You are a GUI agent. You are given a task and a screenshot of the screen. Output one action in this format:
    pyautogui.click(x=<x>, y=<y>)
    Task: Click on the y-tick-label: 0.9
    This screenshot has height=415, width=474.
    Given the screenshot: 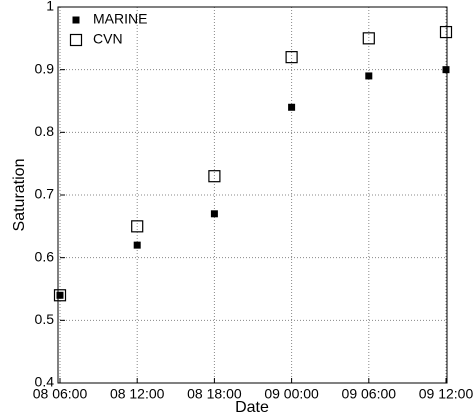 What is the action you would take?
    pyautogui.click(x=45, y=68)
    